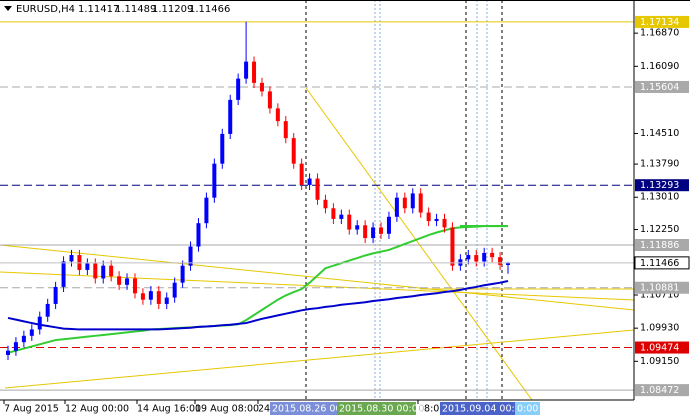 This screenshot has height=417, width=690. Describe the element at coordinates (659, 164) in the screenshot. I see `y-tick-label: 1.13790` at that location.